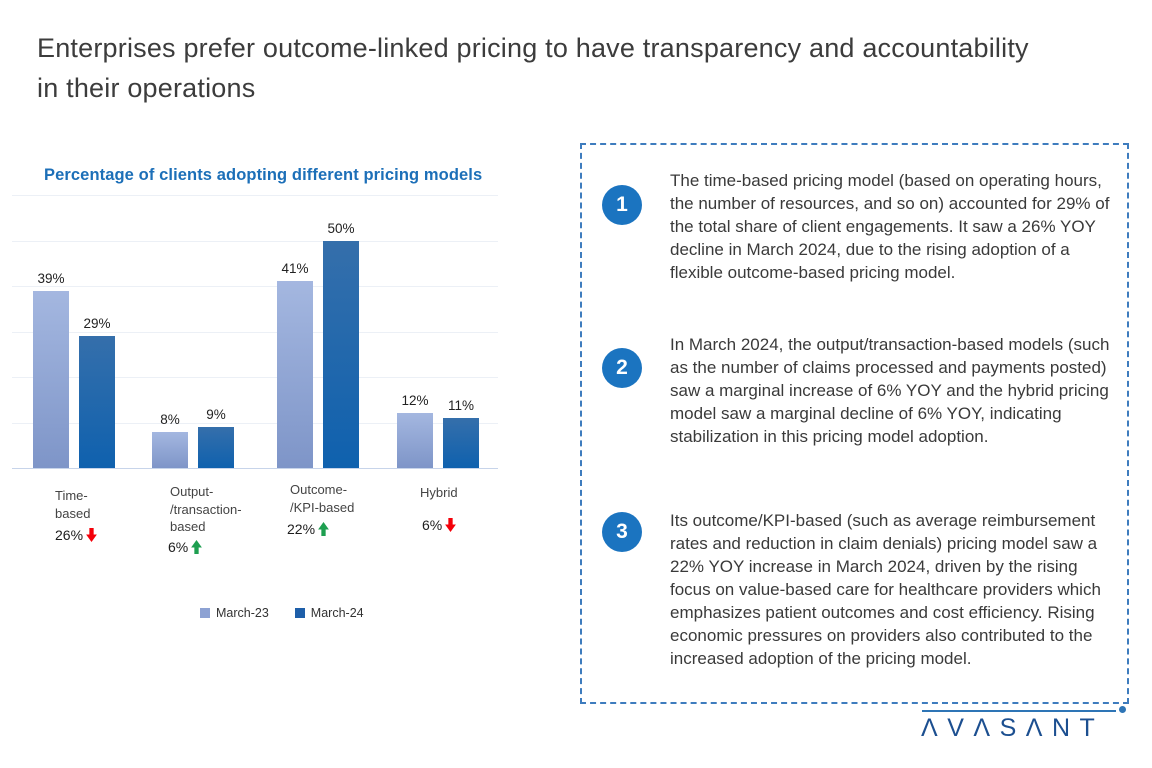  What do you see at coordinates (301, 529) in the screenshot?
I see `yoy-value: 22%` at bounding box center [301, 529].